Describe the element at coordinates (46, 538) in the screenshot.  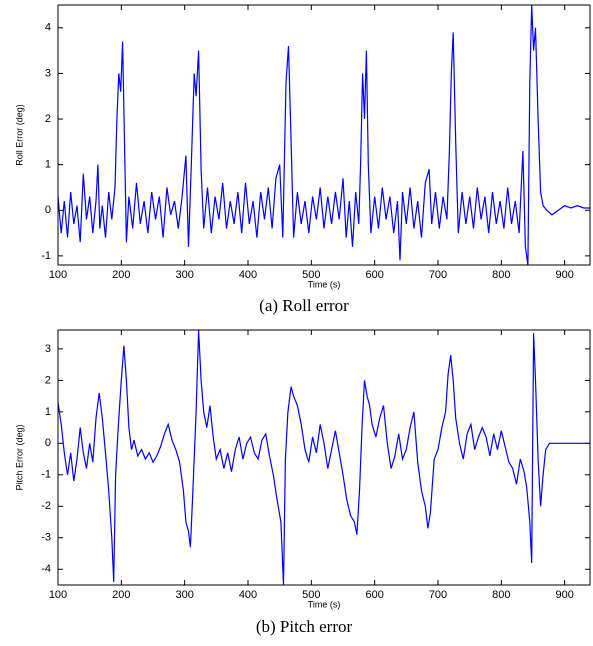
I see `y-tick-label: -3` at that location.